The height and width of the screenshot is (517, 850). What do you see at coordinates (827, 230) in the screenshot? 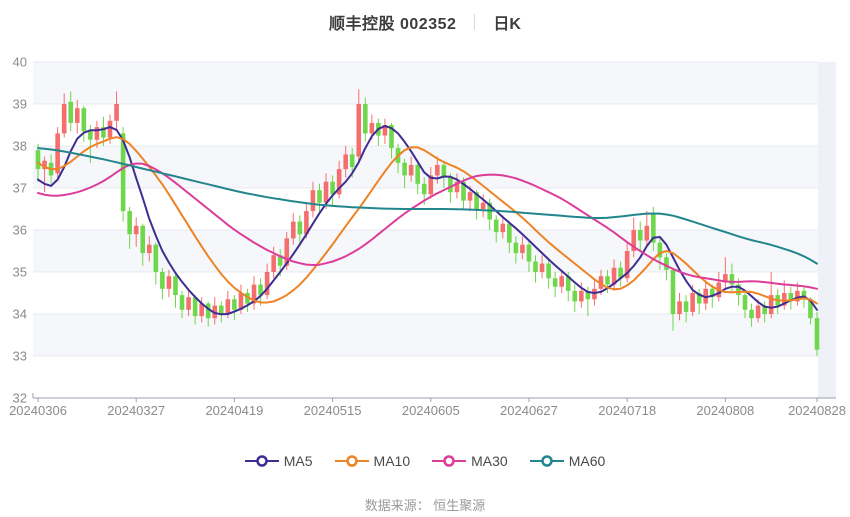
I see `plot-right-strip` at bounding box center [827, 230].